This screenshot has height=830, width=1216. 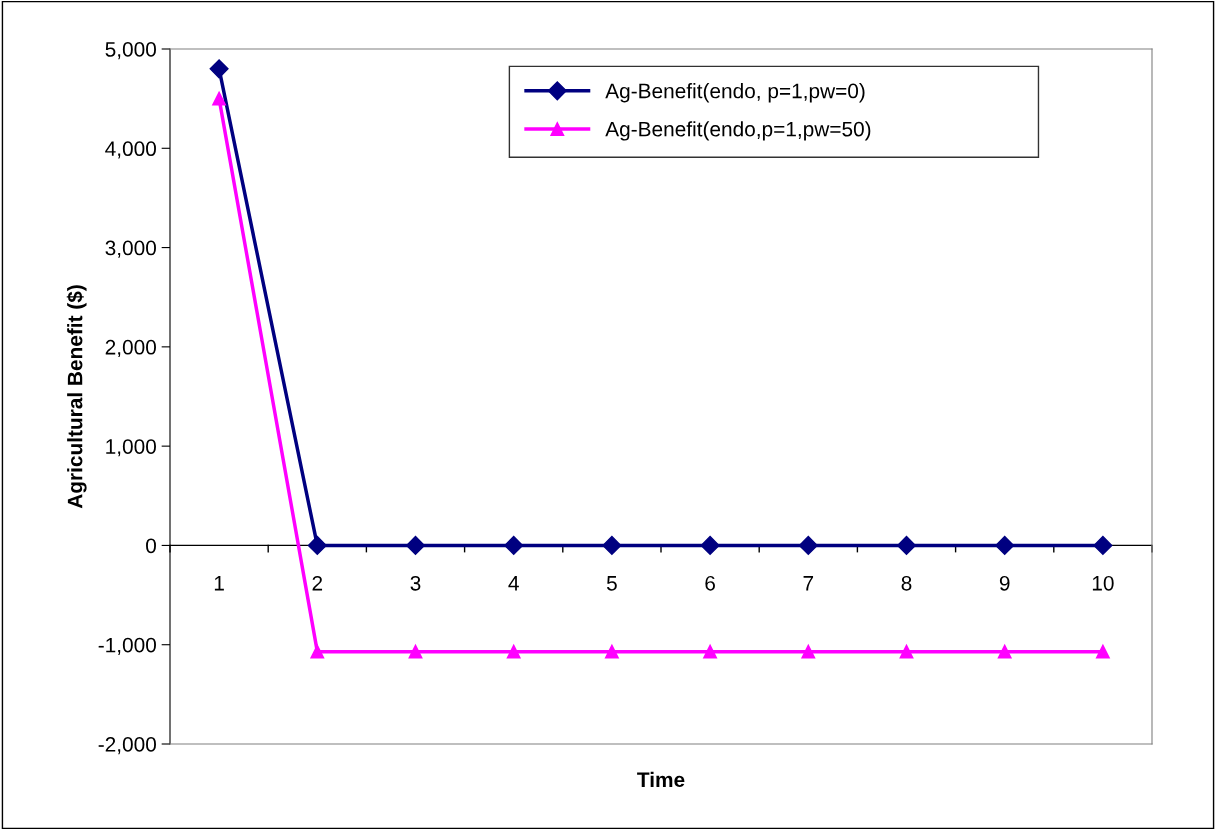 What do you see at coordinates (127, 746) in the screenshot?
I see `y-tick-label: -2,000` at bounding box center [127, 746].